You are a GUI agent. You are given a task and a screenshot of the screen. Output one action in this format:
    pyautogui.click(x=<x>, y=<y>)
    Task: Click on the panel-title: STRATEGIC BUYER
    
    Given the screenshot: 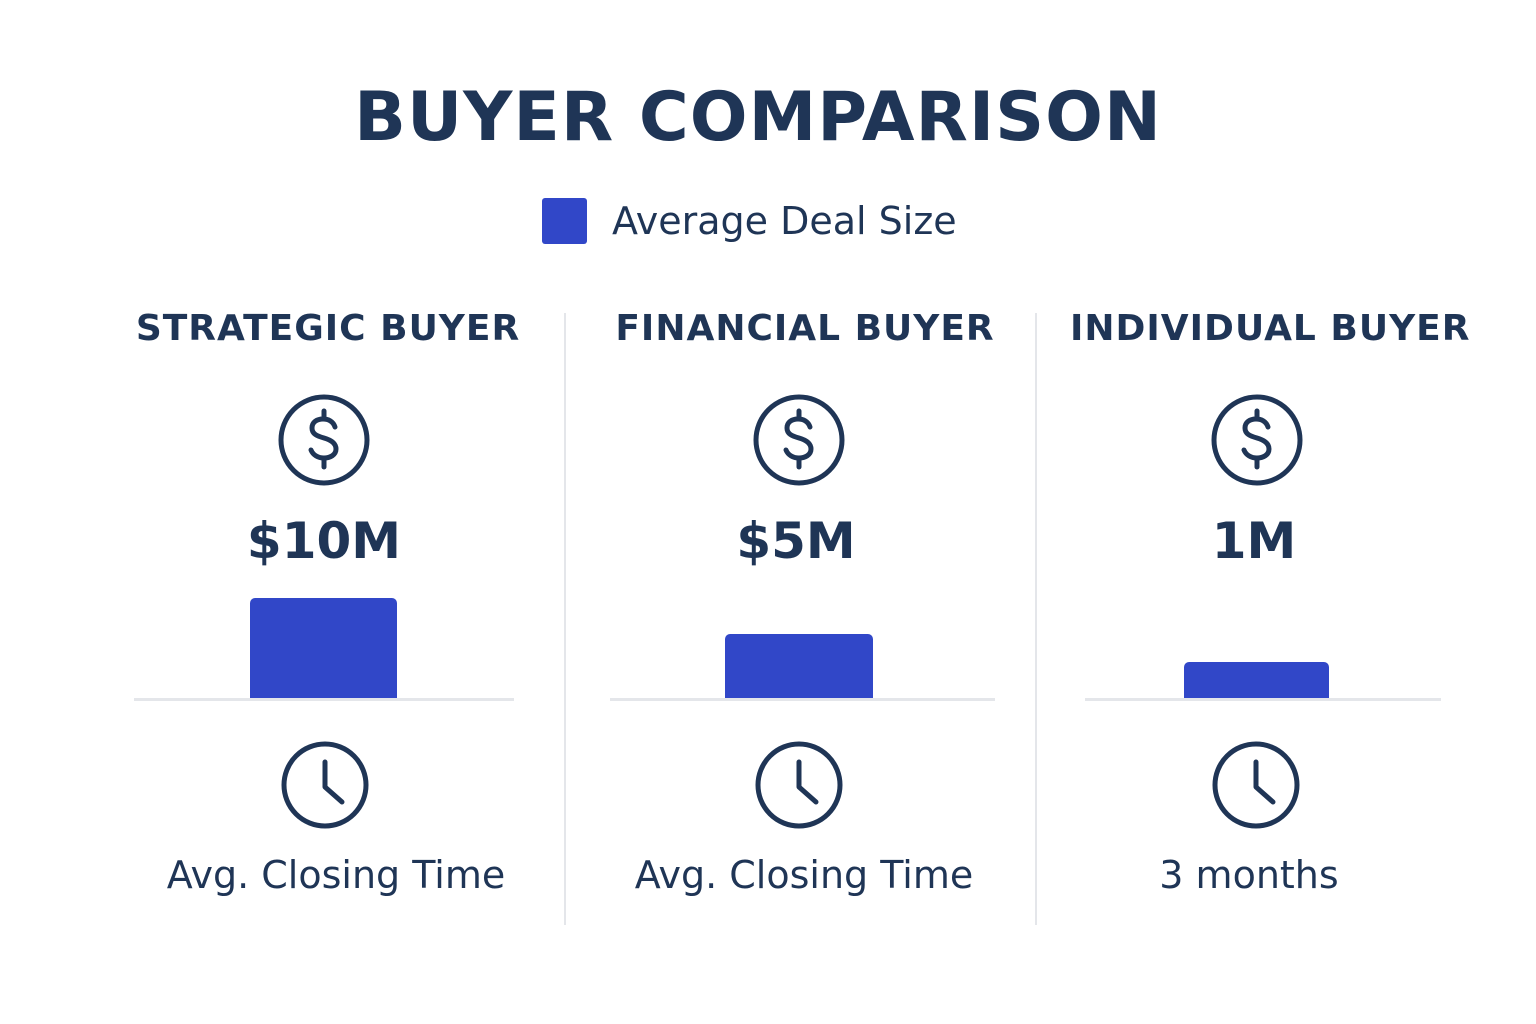 What is the action you would take?
    pyautogui.click(x=328, y=328)
    